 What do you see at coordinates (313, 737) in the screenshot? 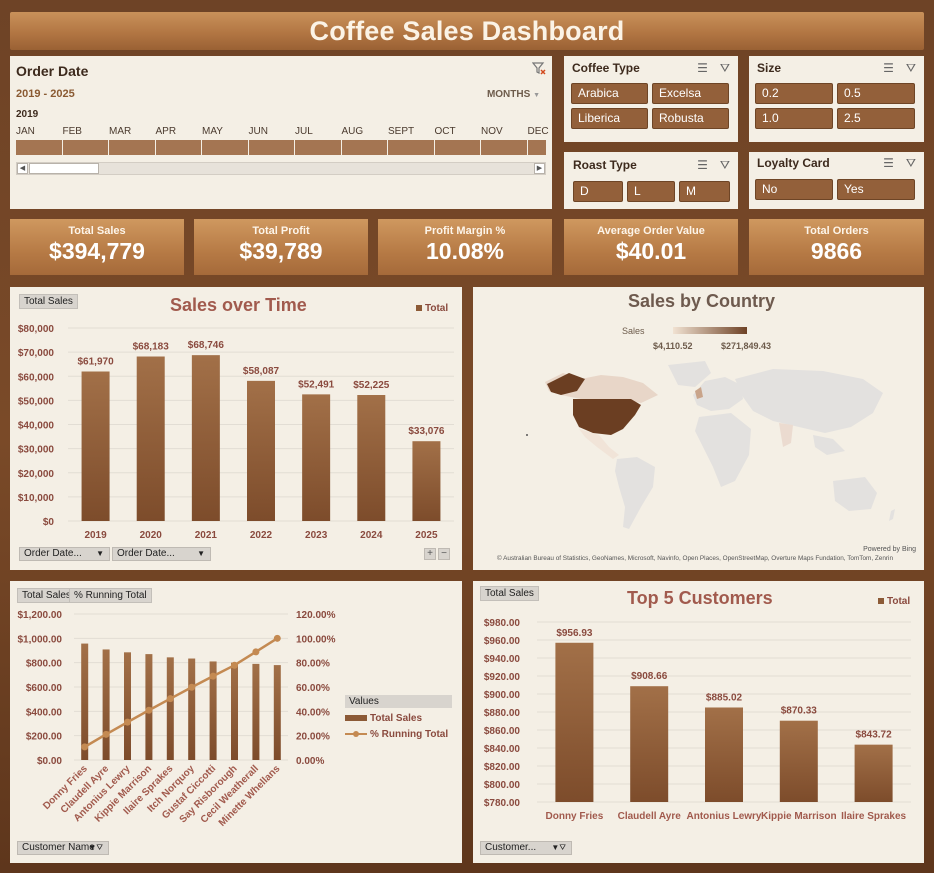
I see `y2-tick-label: 20.00%` at bounding box center [313, 737].